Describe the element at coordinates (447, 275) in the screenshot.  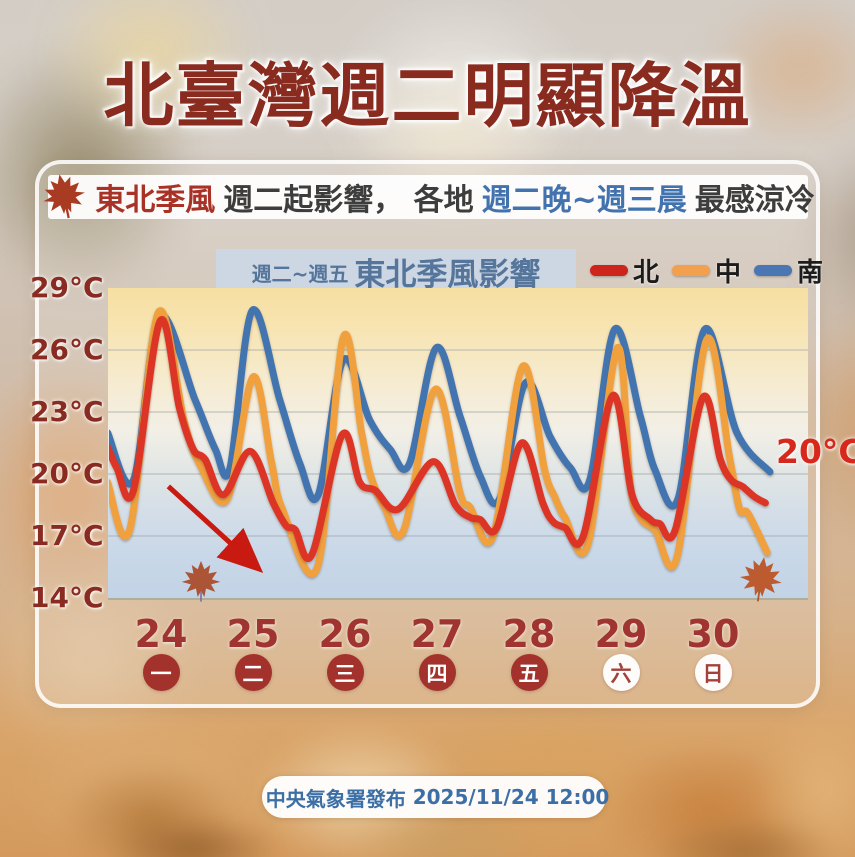
I see `chart-title: 東北季風影響` at that location.